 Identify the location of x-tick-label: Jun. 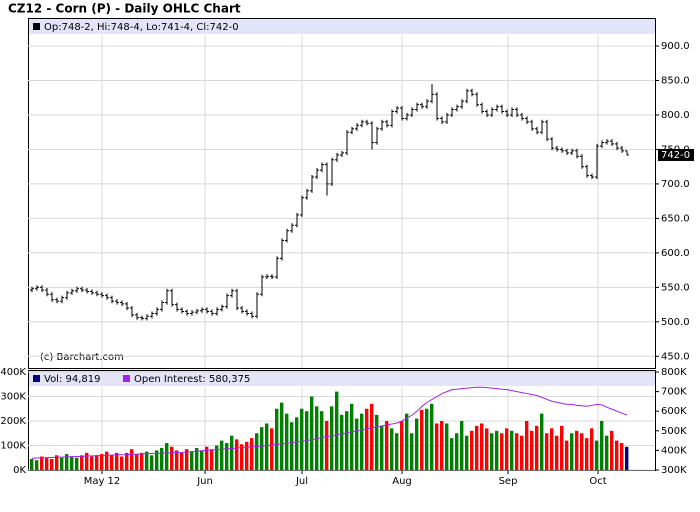
(204, 481).